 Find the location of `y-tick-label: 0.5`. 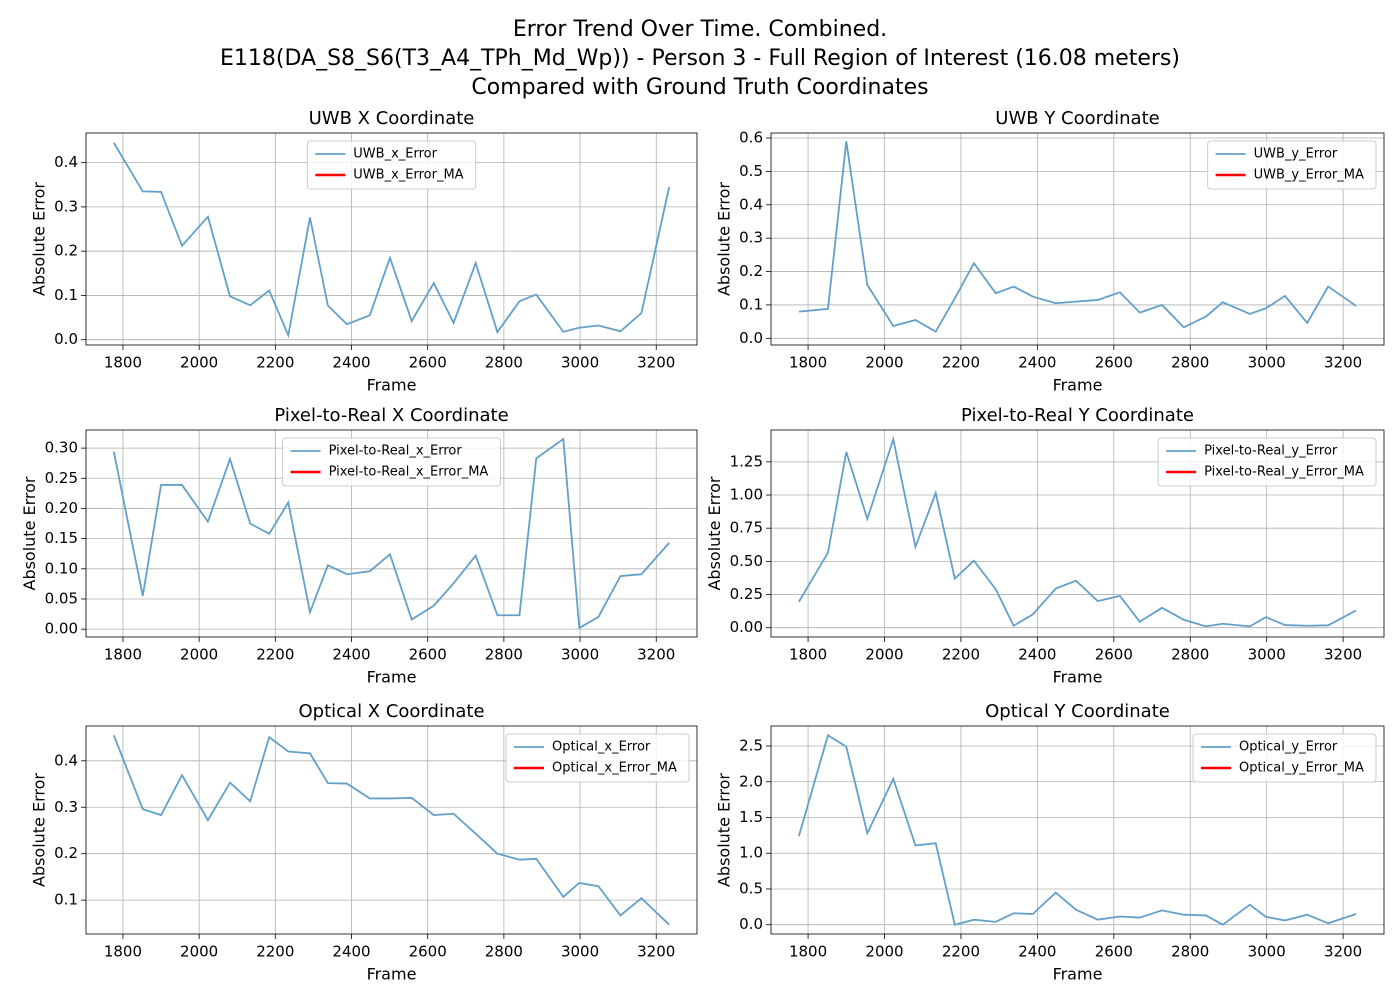

y-tick-label: 0.5 is located at coordinates (751, 888).